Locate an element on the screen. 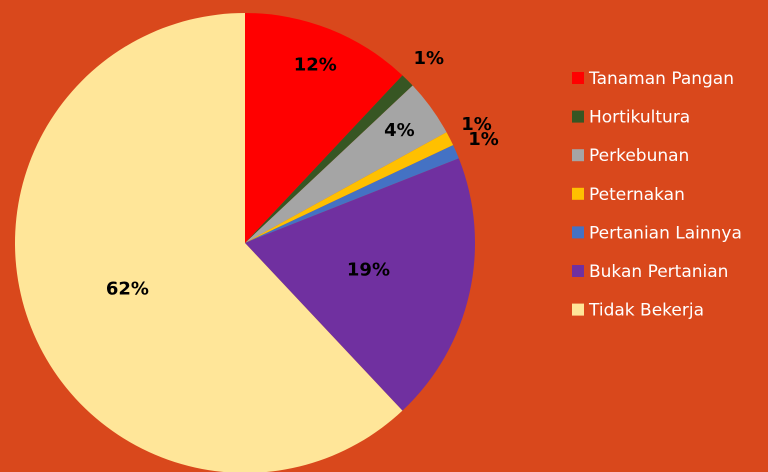 The image size is (768, 472). legend-label: Hortikultura is located at coordinates (639, 118).